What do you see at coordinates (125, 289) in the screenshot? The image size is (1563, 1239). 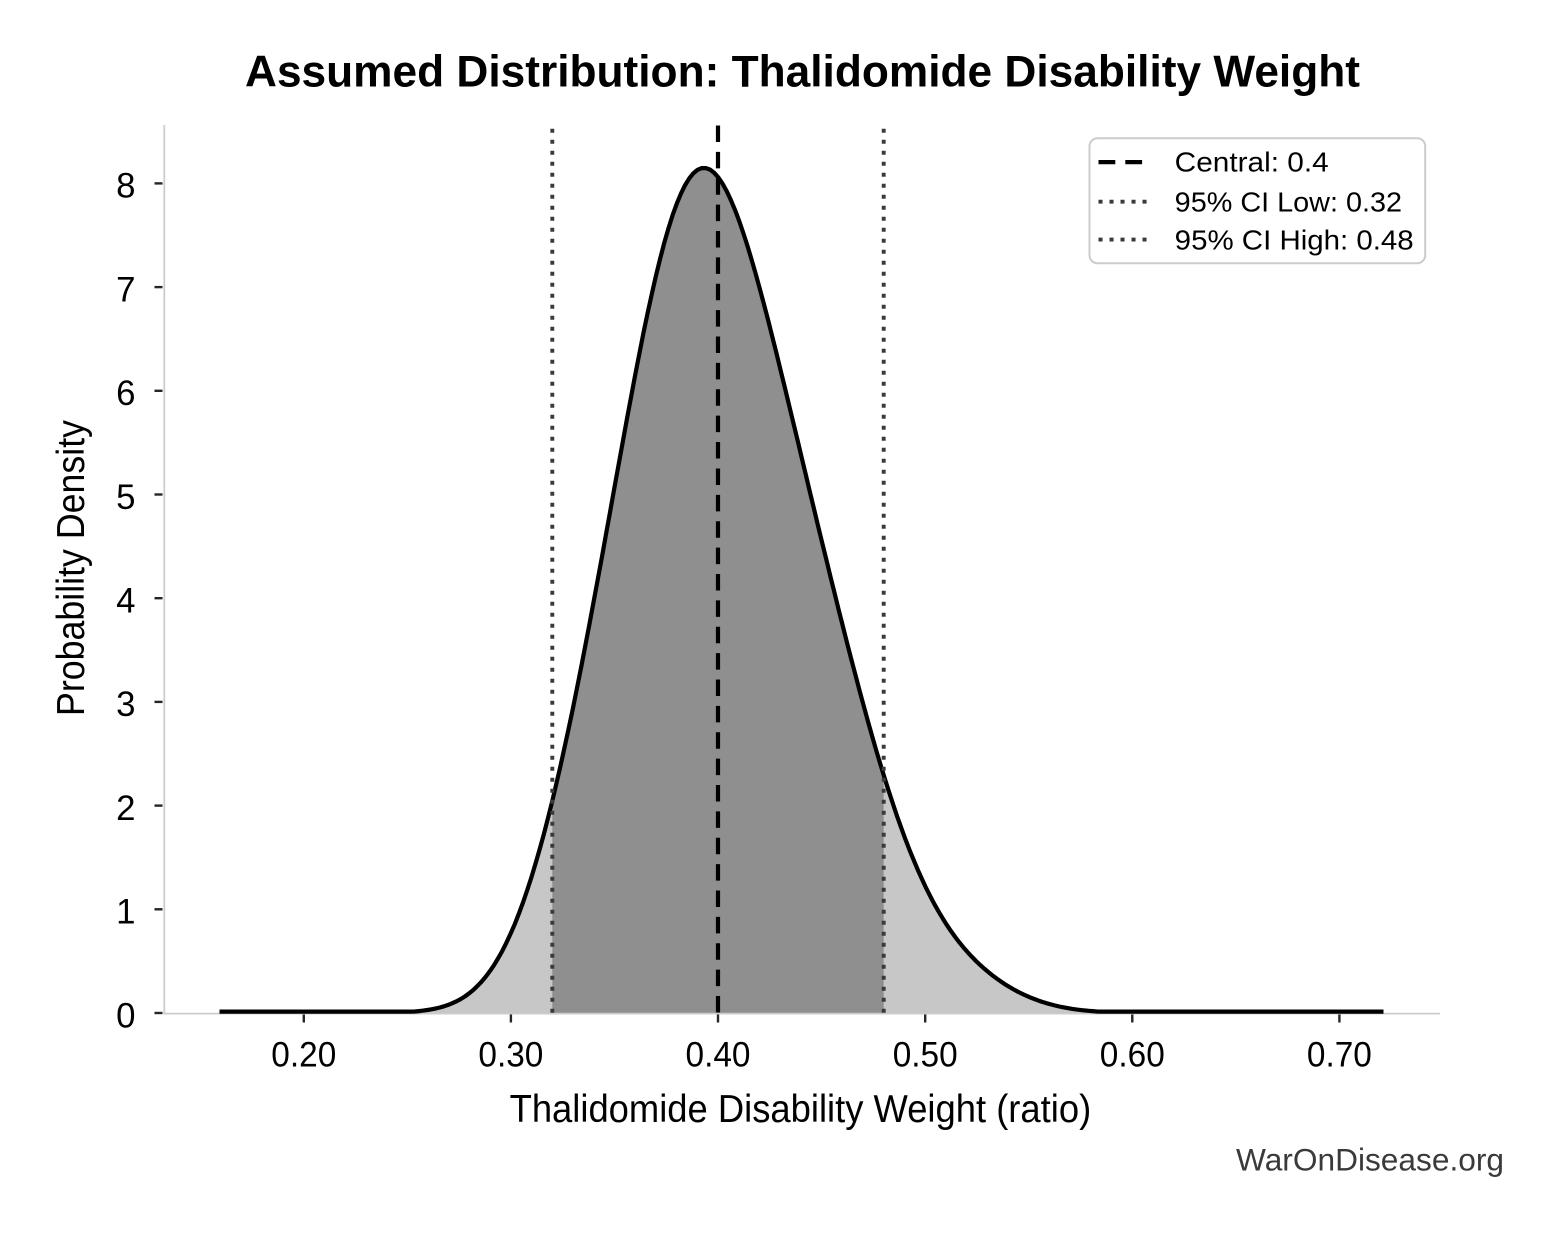 I see `svg-text: 7` at bounding box center [125, 289].